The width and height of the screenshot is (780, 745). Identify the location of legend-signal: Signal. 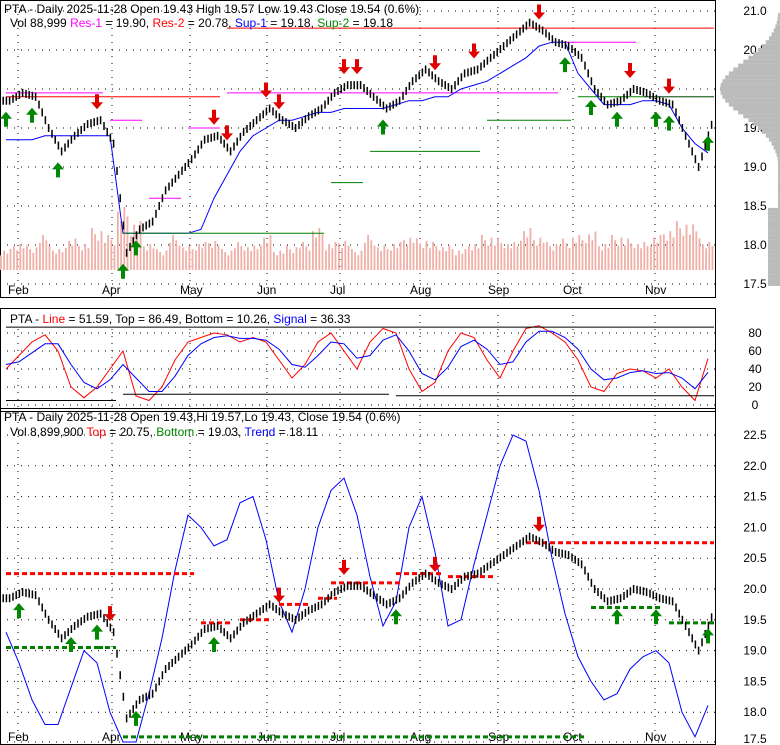
(290, 319).